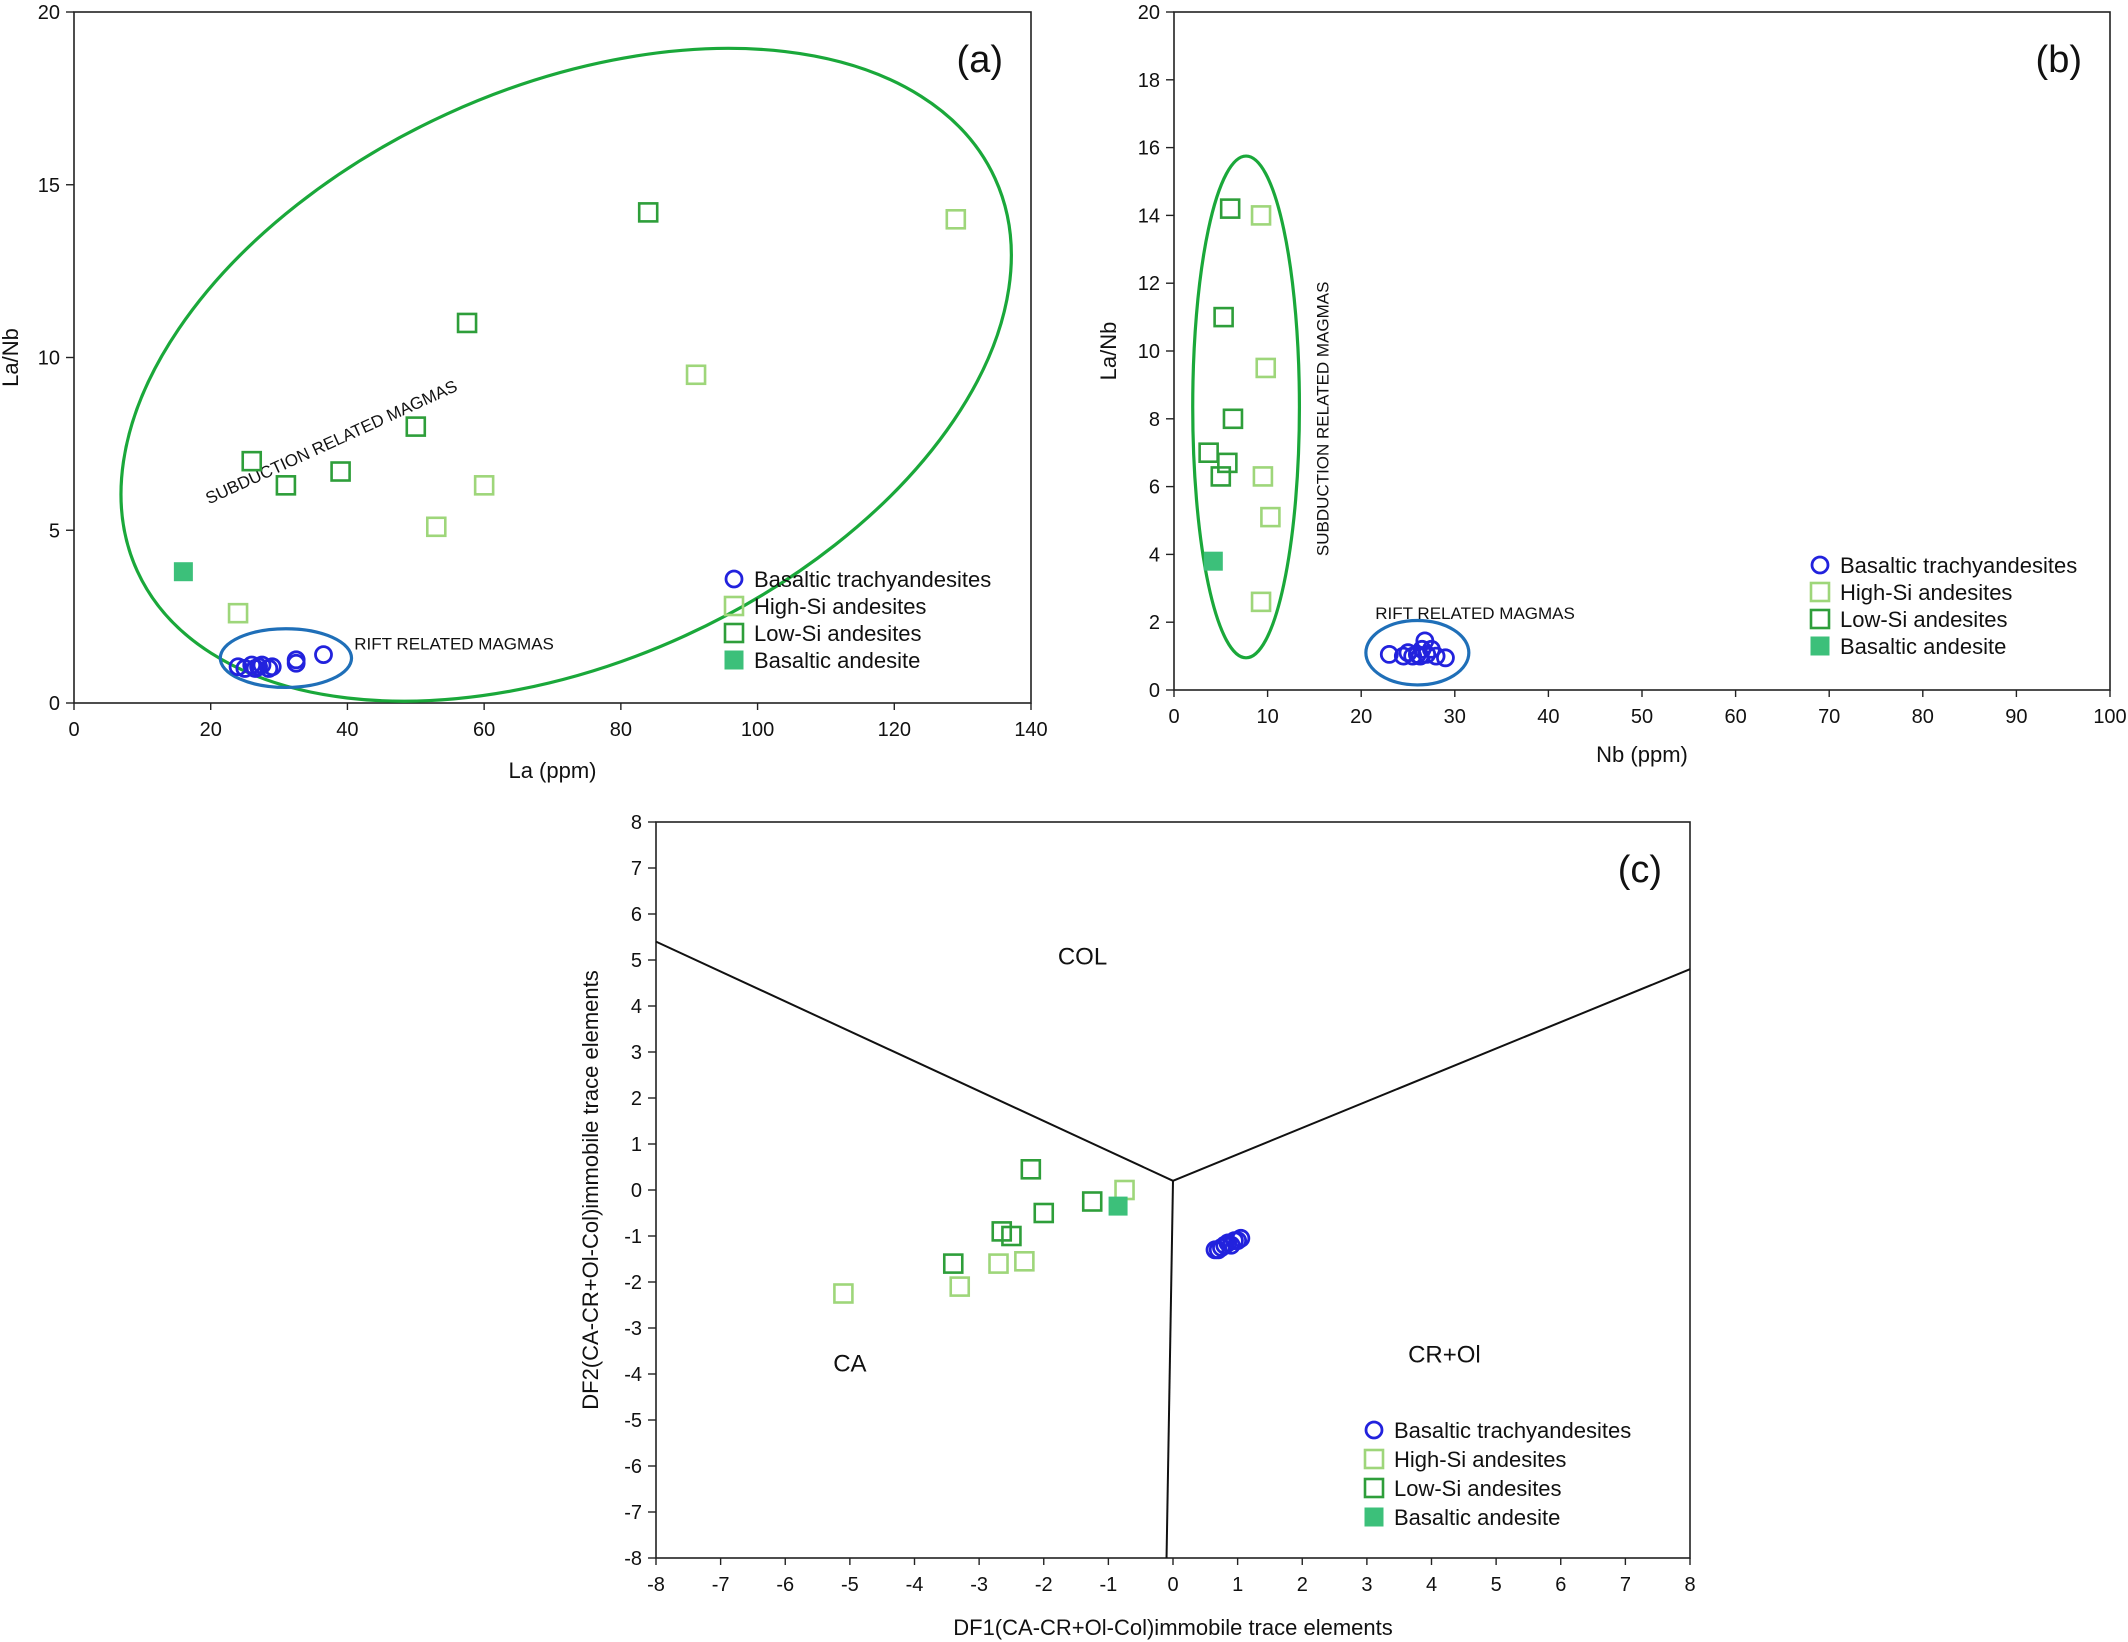 The height and width of the screenshot is (1642, 2128). Describe the element at coordinates (1829, 717) in the screenshot. I see `x-tick-label: 70` at that location.